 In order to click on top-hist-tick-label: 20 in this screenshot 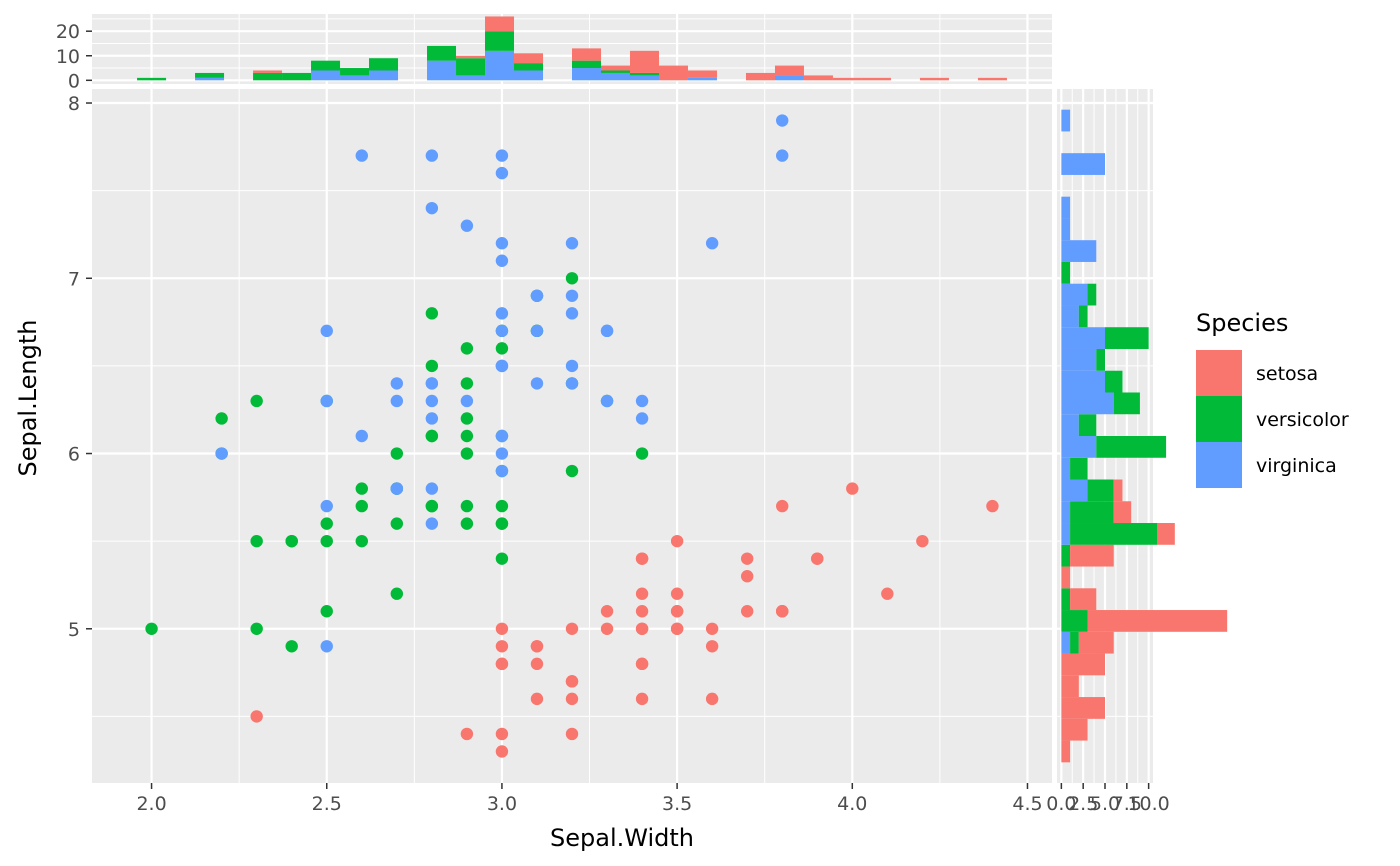, I will do `click(68, 32)`.